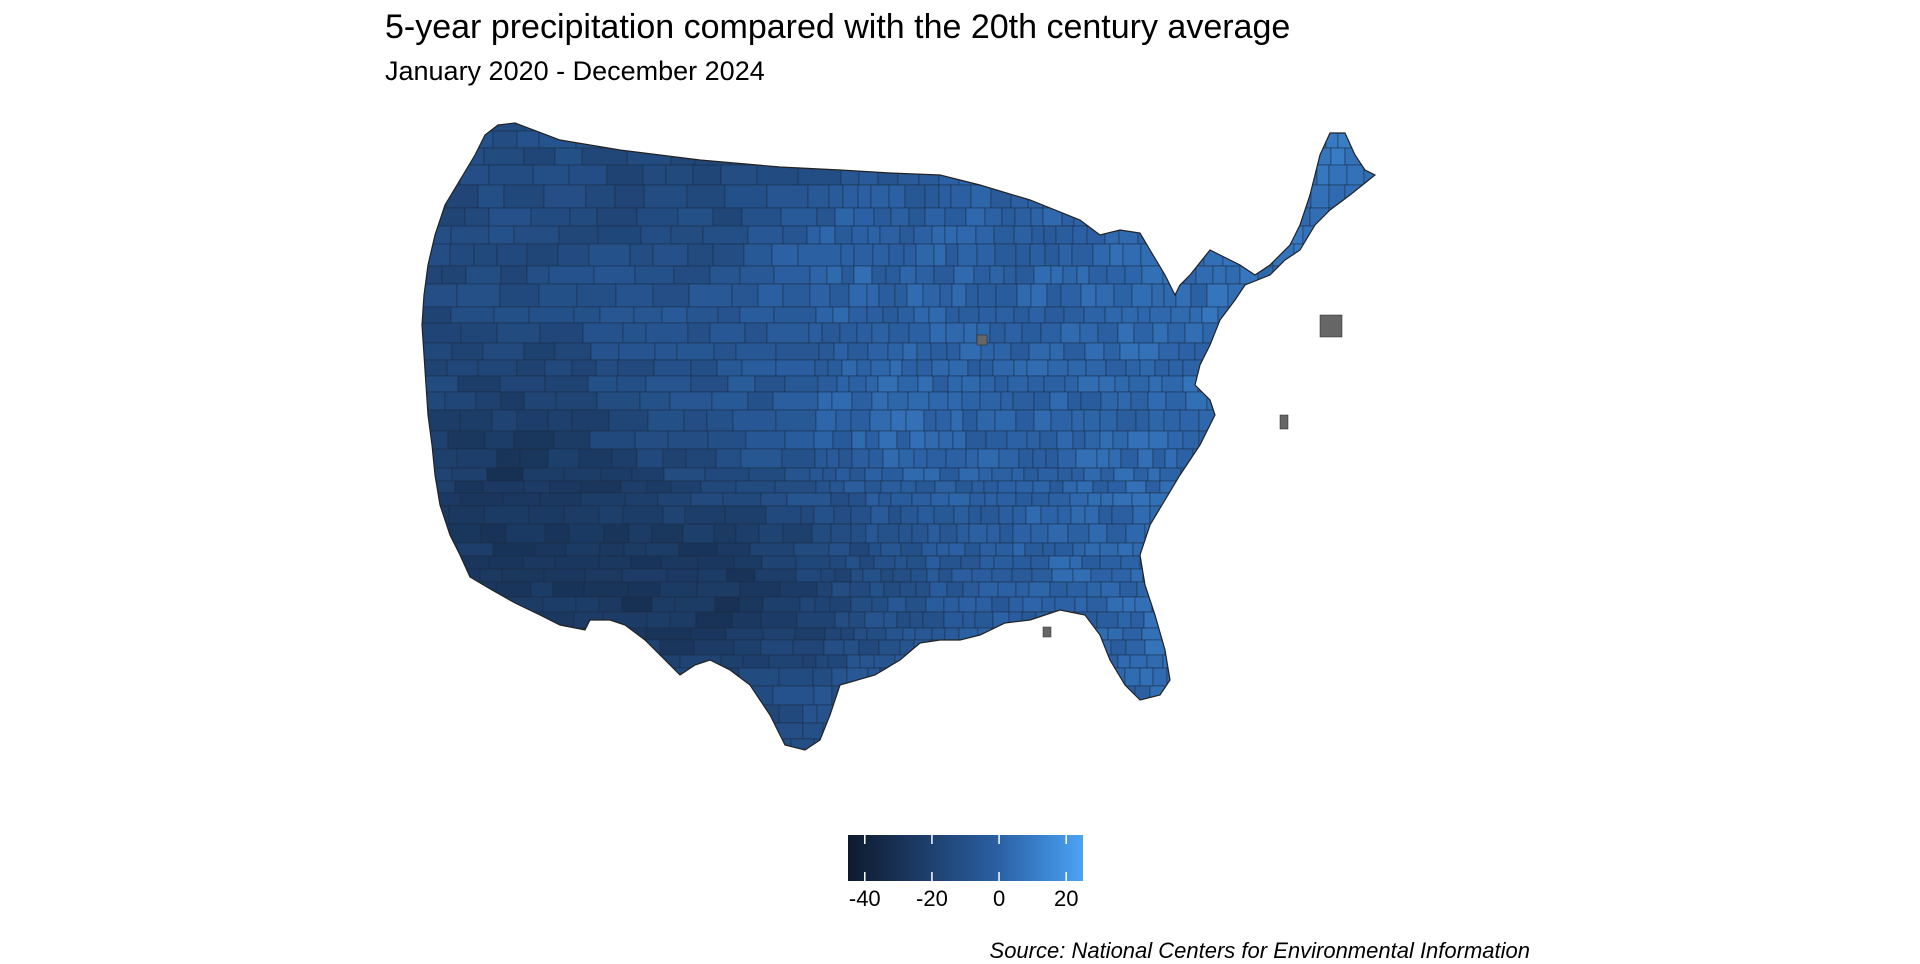 The width and height of the screenshot is (1920, 964). What do you see at coordinates (1066, 898) in the screenshot?
I see `legend-tick-label: 20` at bounding box center [1066, 898].